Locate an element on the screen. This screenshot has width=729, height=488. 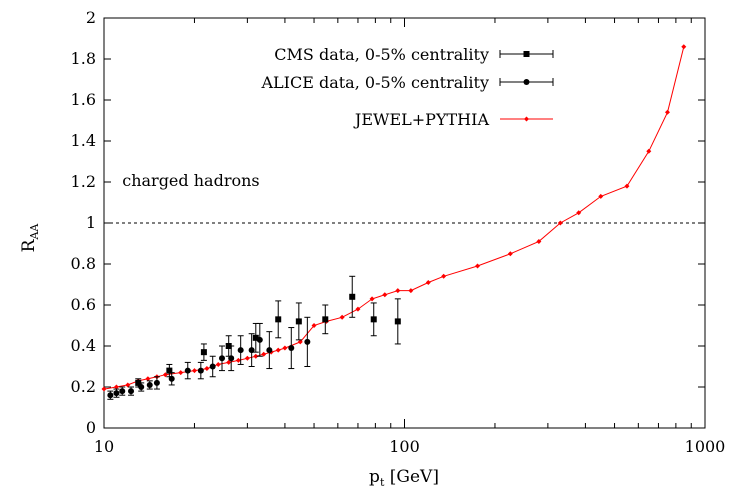
annotation-charged-hadrons: charged hadrons is located at coordinates (190, 180).